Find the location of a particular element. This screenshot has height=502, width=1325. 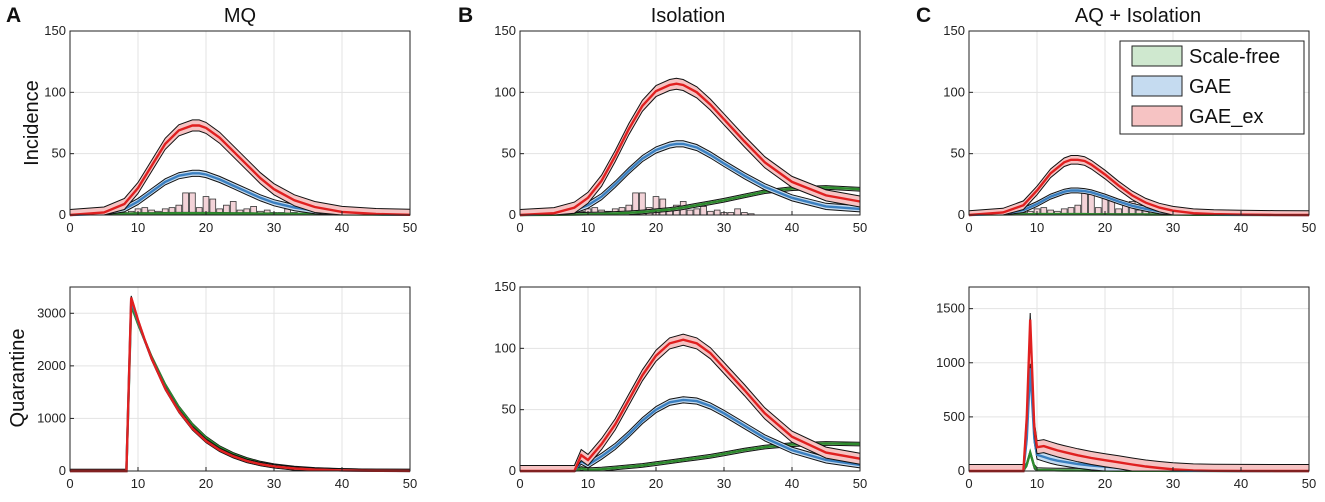

legend-label-gae: GAE is located at coordinates (1210, 87).